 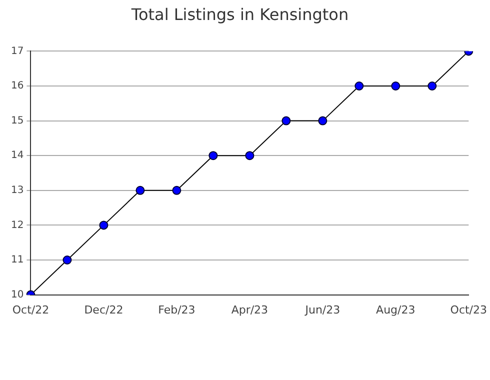 What do you see at coordinates (322, 309) in the screenshot?
I see `x-tick-label: Jun/23` at bounding box center [322, 309].